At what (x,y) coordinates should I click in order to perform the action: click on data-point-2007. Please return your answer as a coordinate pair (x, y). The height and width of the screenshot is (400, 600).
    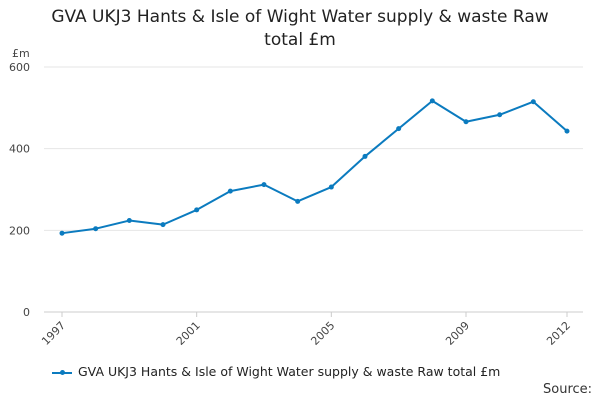
    Looking at the image, I should click on (399, 129).